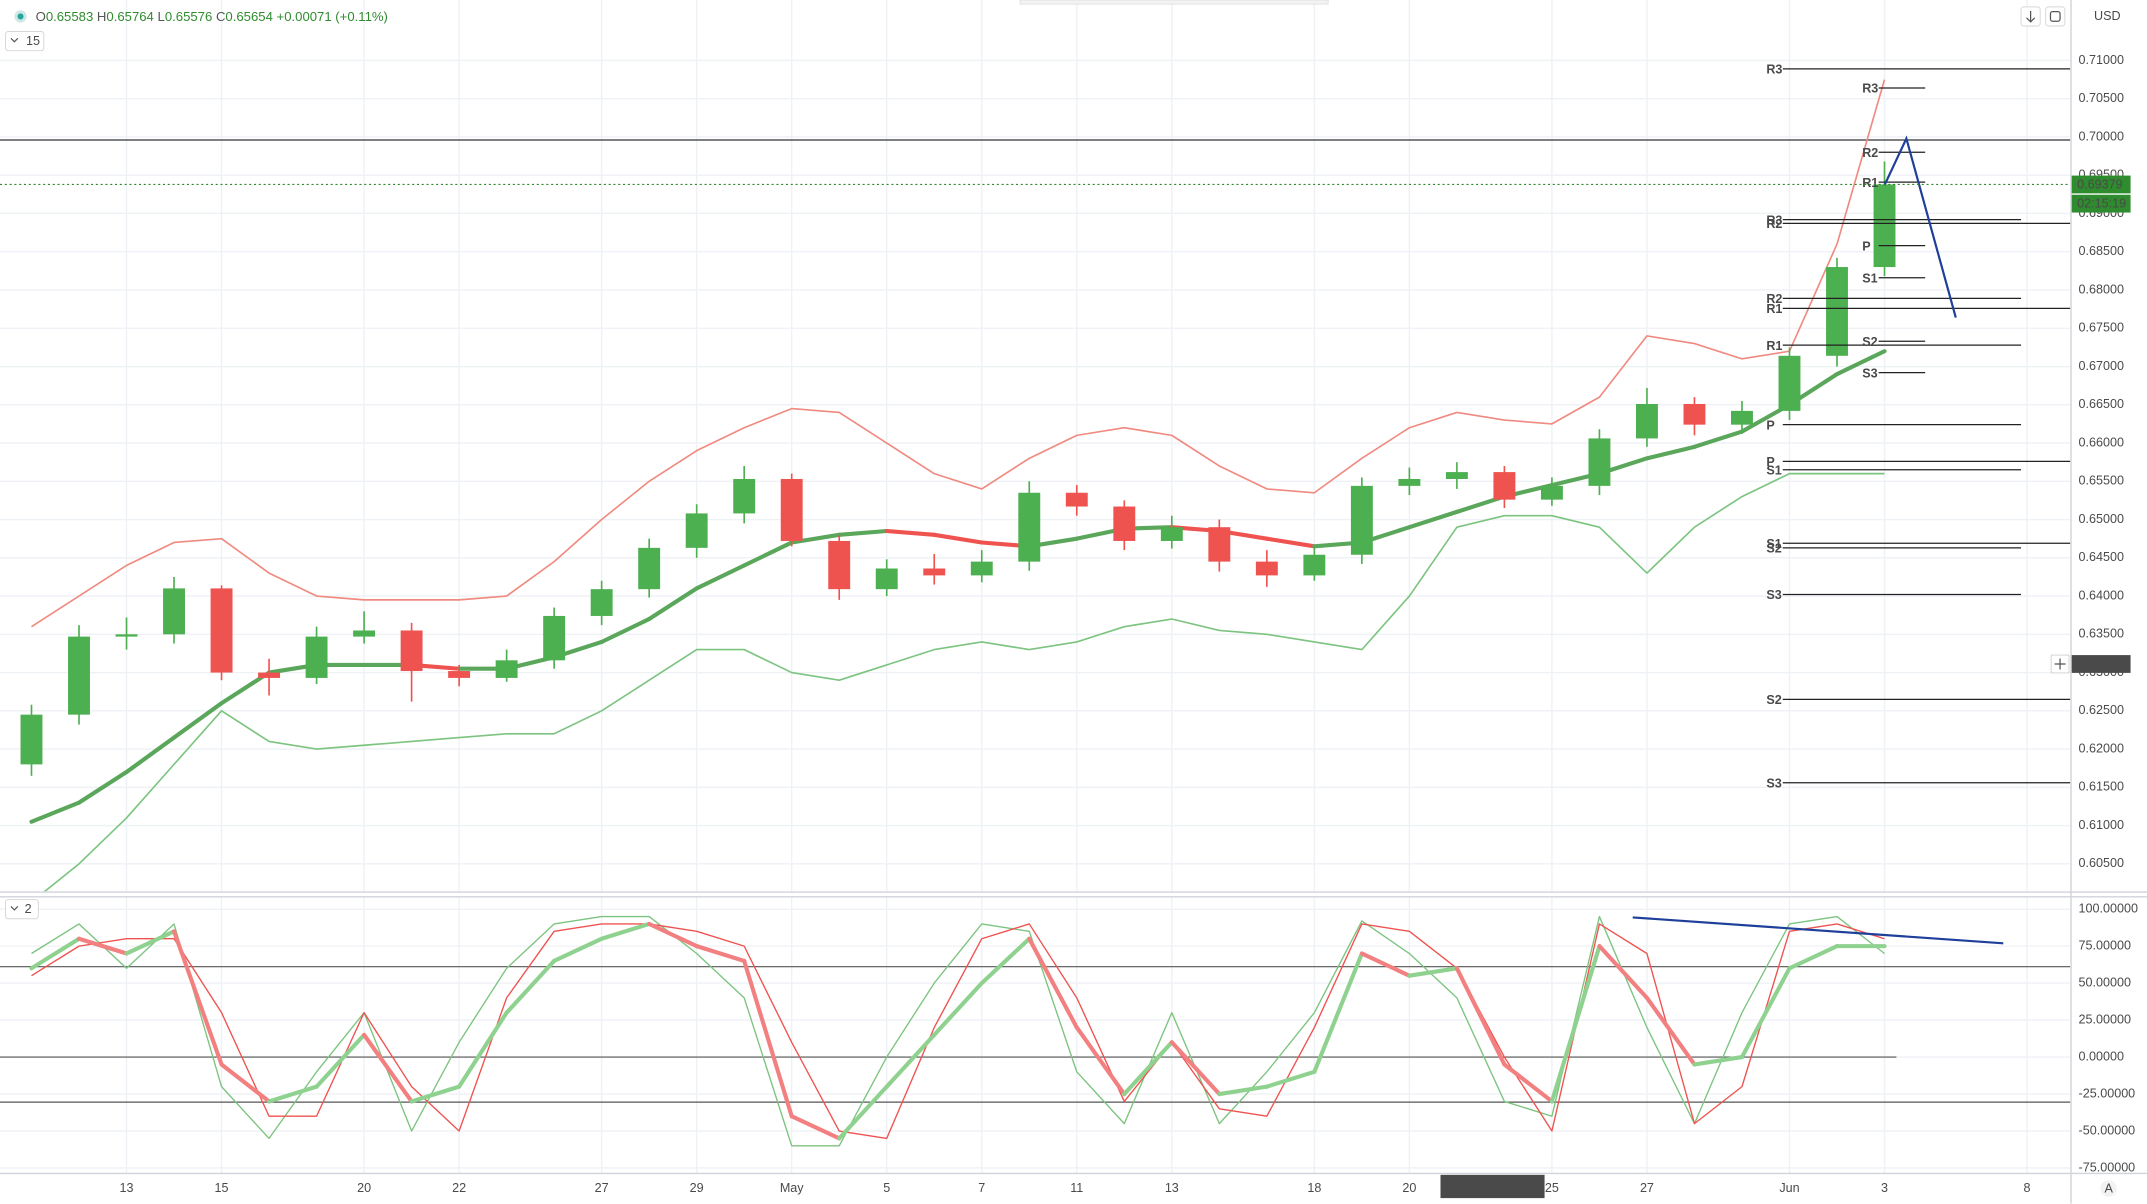 The height and width of the screenshot is (1204, 2147). I want to click on y-tick-label: 0.62000, so click(2101, 748).